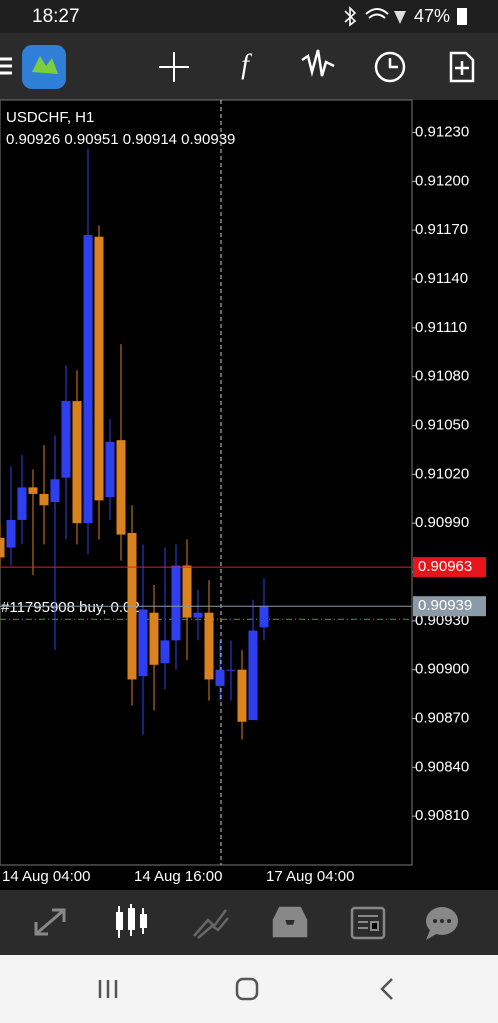 This screenshot has width=498, height=1023. I want to click on objects-button, so click(318, 63).